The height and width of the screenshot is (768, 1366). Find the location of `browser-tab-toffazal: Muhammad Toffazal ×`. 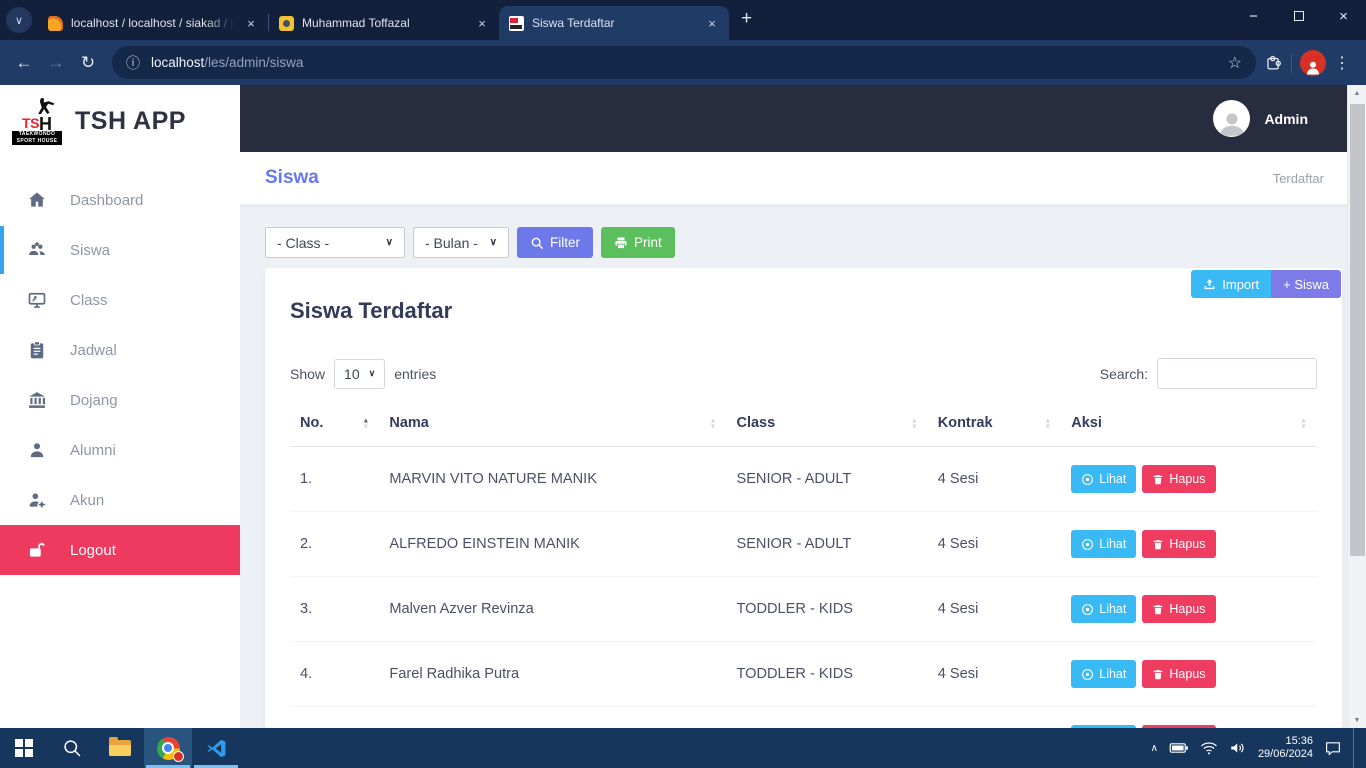

browser-tab-toffazal: Muhammad Toffazal × is located at coordinates (384, 23).